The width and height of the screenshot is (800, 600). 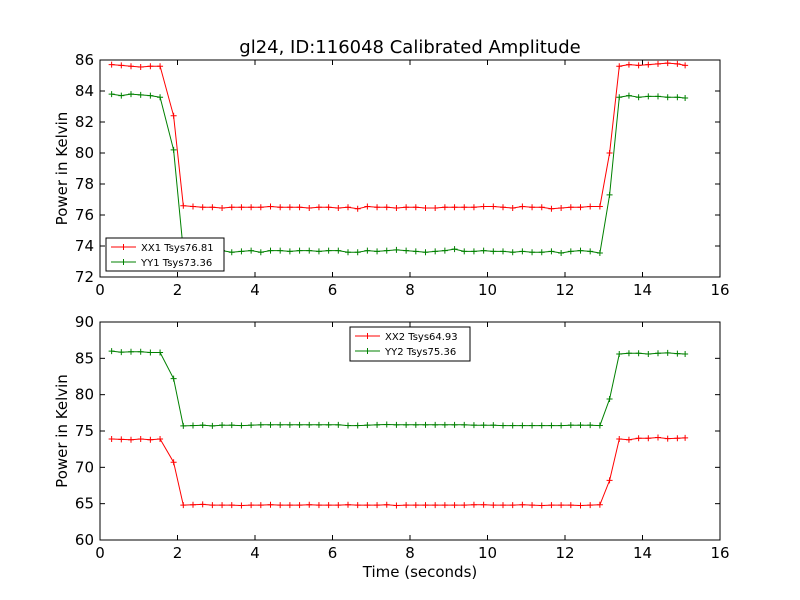 What do you see at coordinates (84, 358) in the screenshot?
I see `y-tick-label: 85` at bounding box center [84, 358].